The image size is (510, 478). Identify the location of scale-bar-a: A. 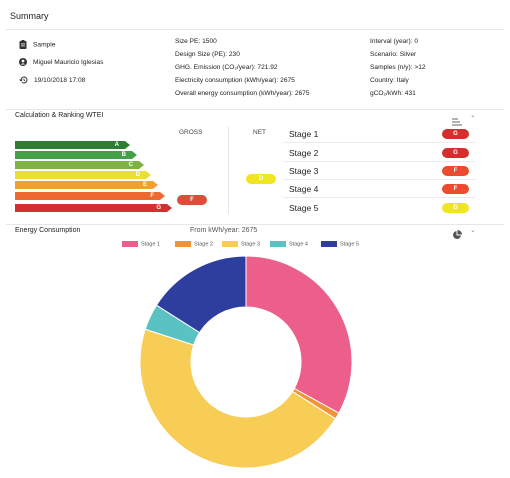
(72, 145).